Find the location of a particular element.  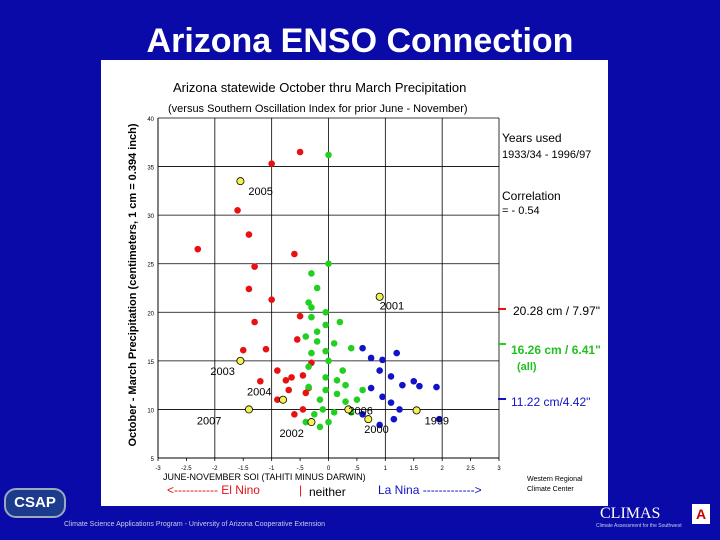

la-nina-label: La Nina -------------> is located at coordinates (430, 490).